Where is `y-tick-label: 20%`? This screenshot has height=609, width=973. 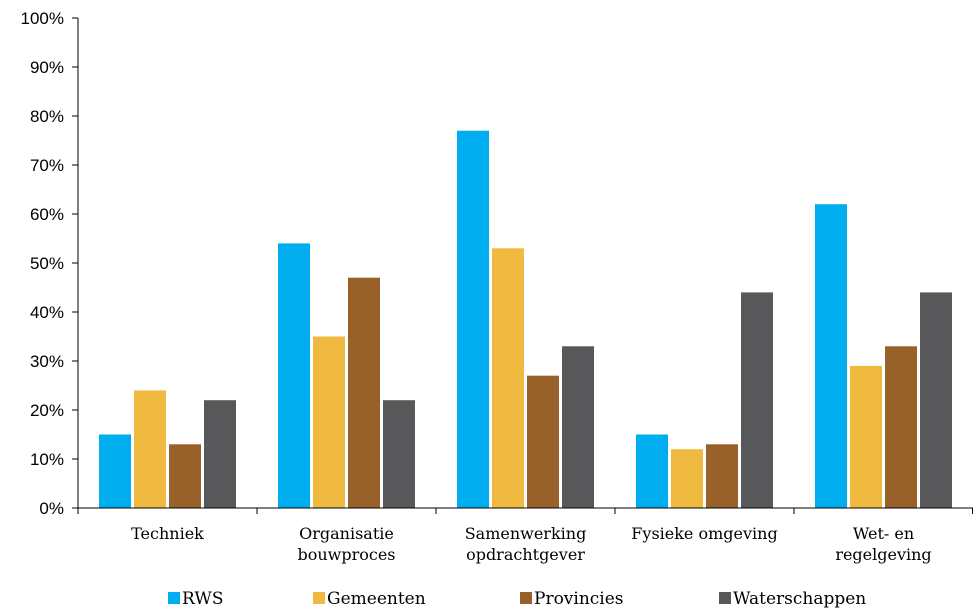 y-tick-label: 20% is located at coordinates (47, 410).